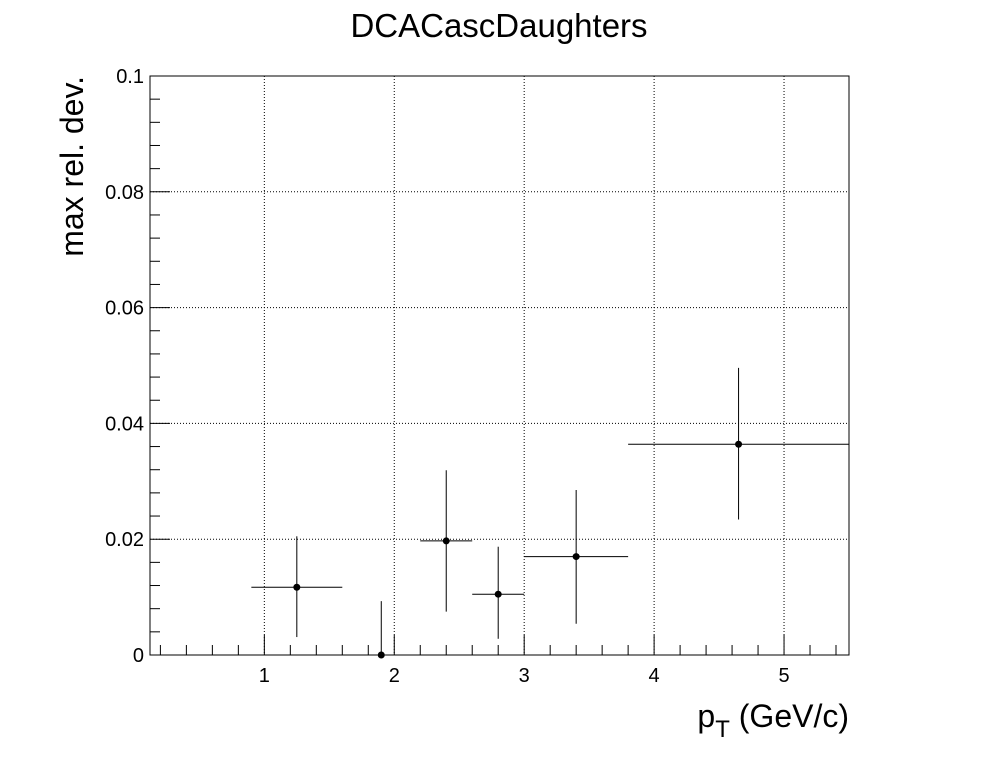  What do you see at coordinates (72, 166) in the screenshot?
I see `y-axis-title: max rel. dev.` at bounding box center [72, 166].